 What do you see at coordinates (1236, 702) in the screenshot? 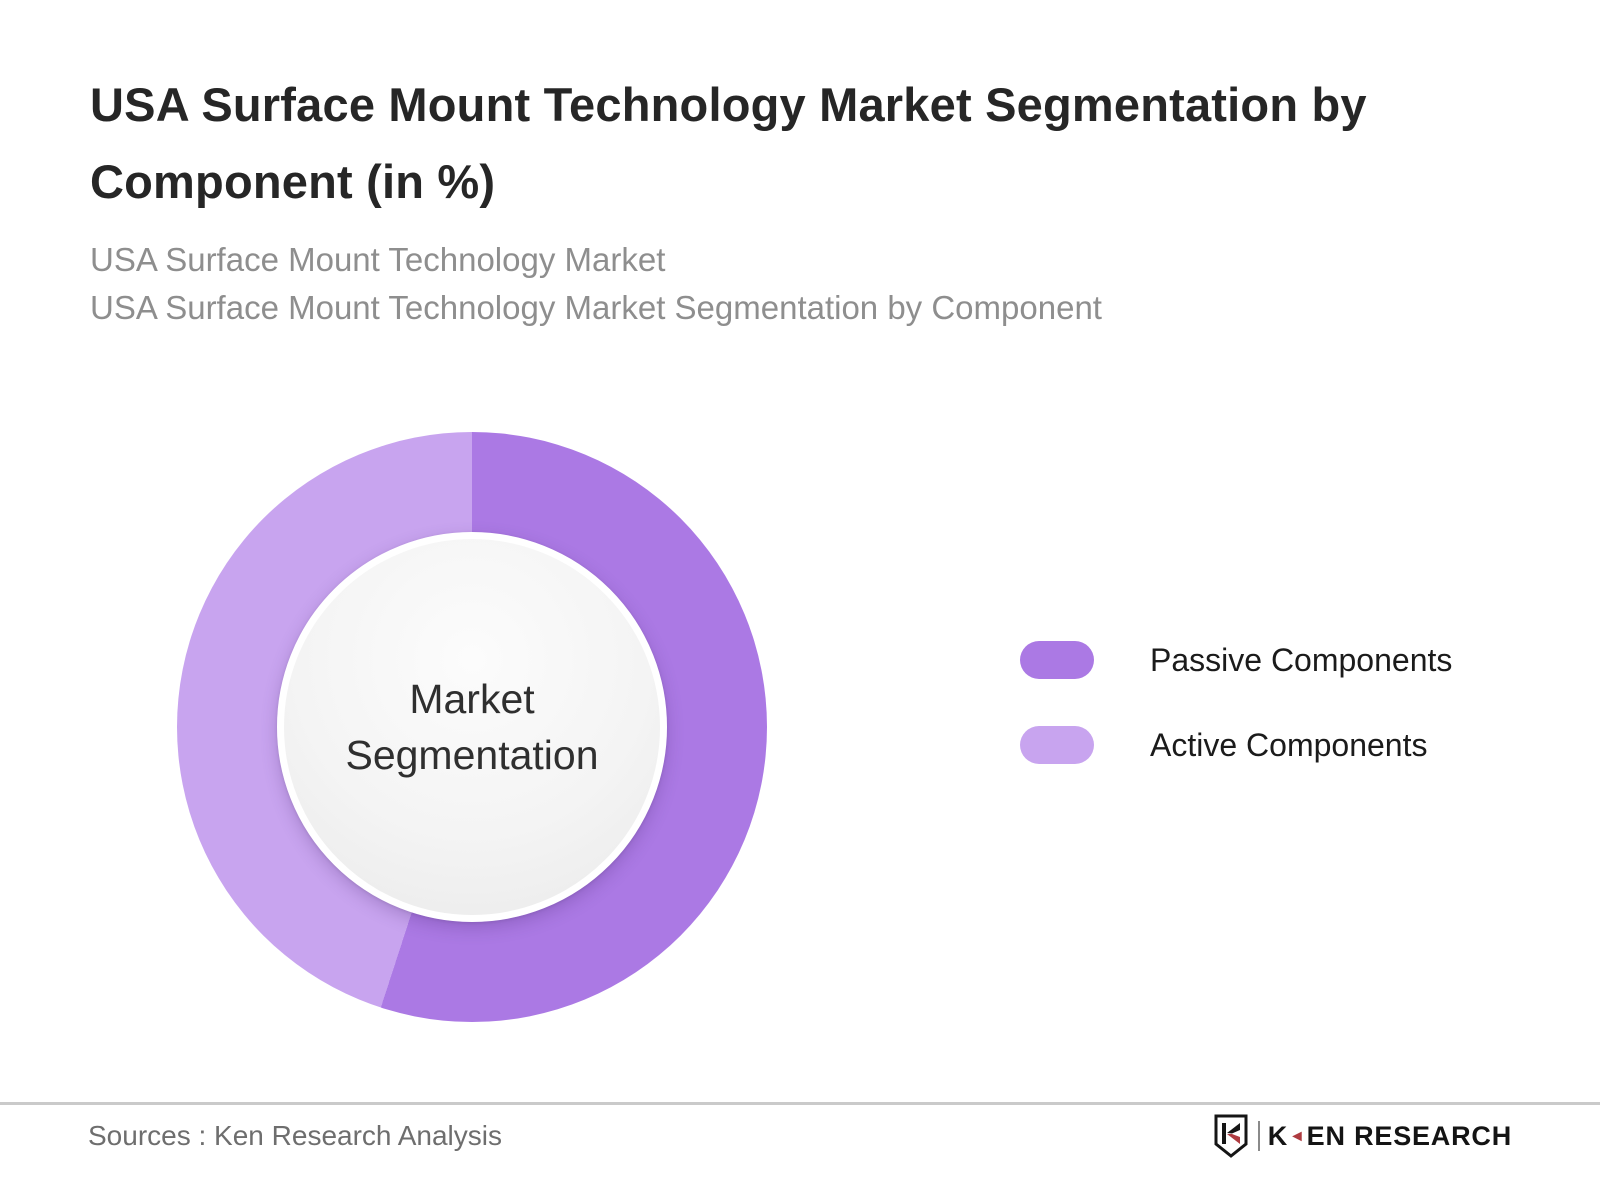
I see `chart-legend: Passive Components Active Components` at bounding box center [1236, 702].